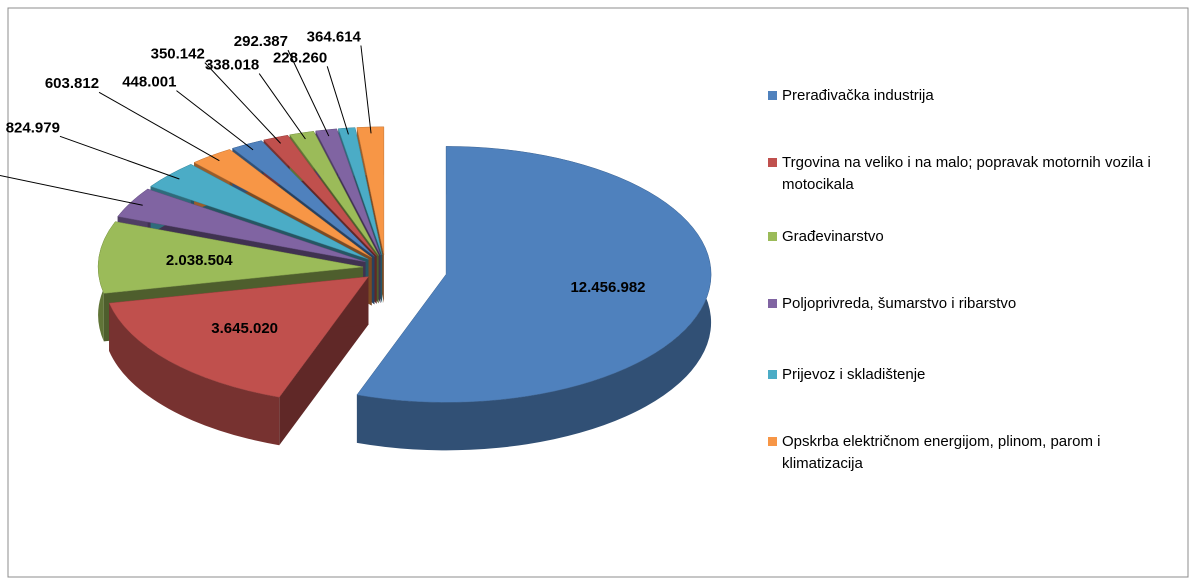 Image resolution: width=1196 pixels, height=585 pixels. Describe the element at coordinates (199, 260) in the screenshot. I see `data-label: 2.038.504` at that location.